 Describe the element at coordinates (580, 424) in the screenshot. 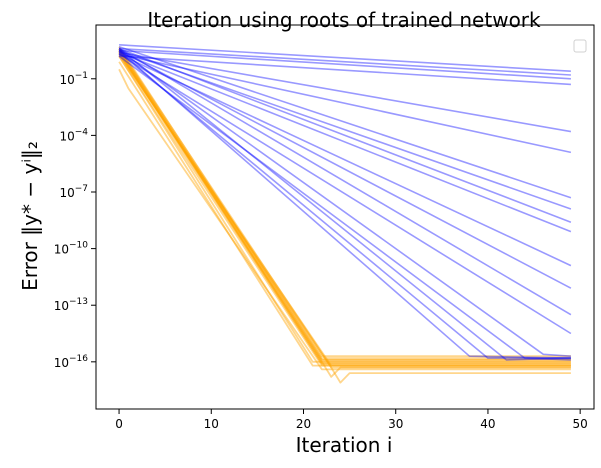

I see `x-tick-label: 50` at that location.